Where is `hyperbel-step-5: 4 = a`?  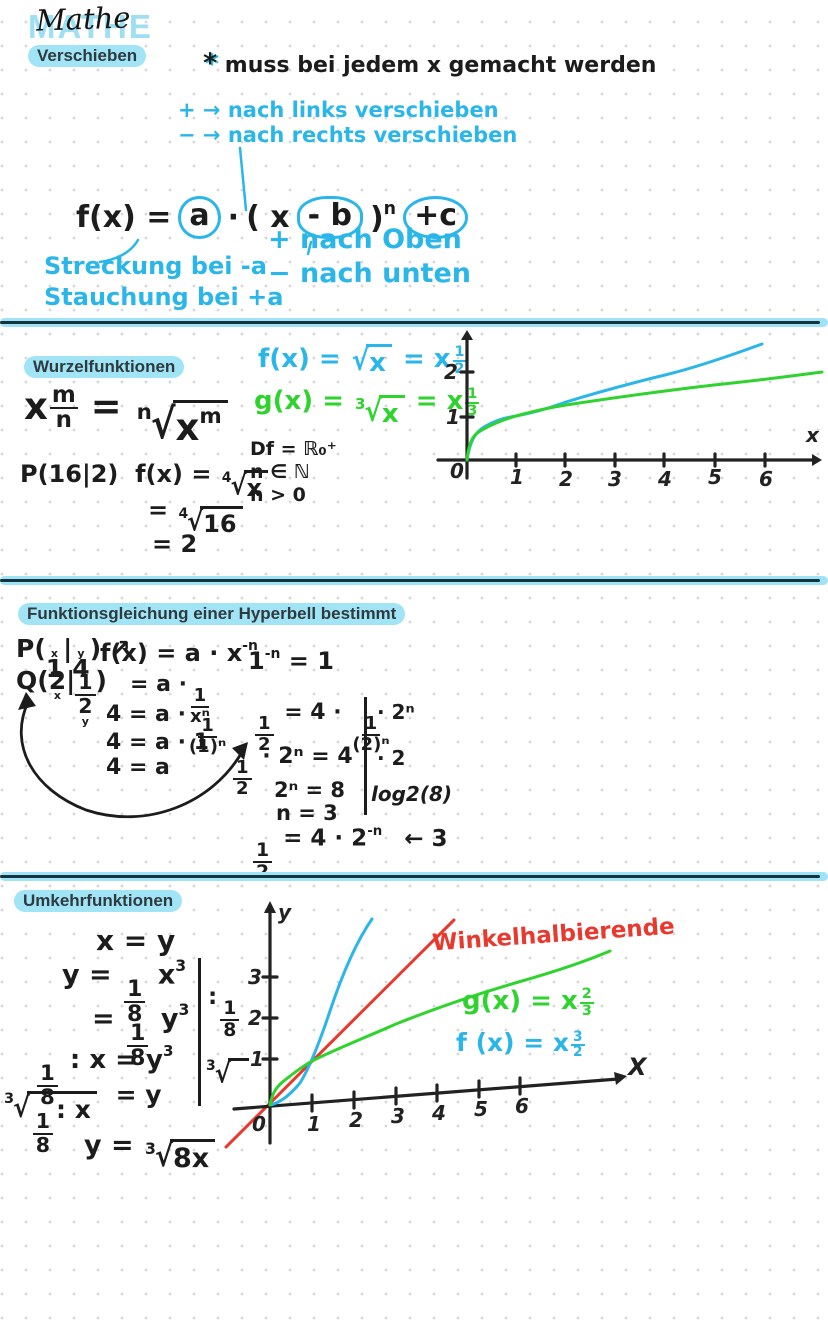
hyperbel-step-5: 4 = a is located at coordinates (138, 767).